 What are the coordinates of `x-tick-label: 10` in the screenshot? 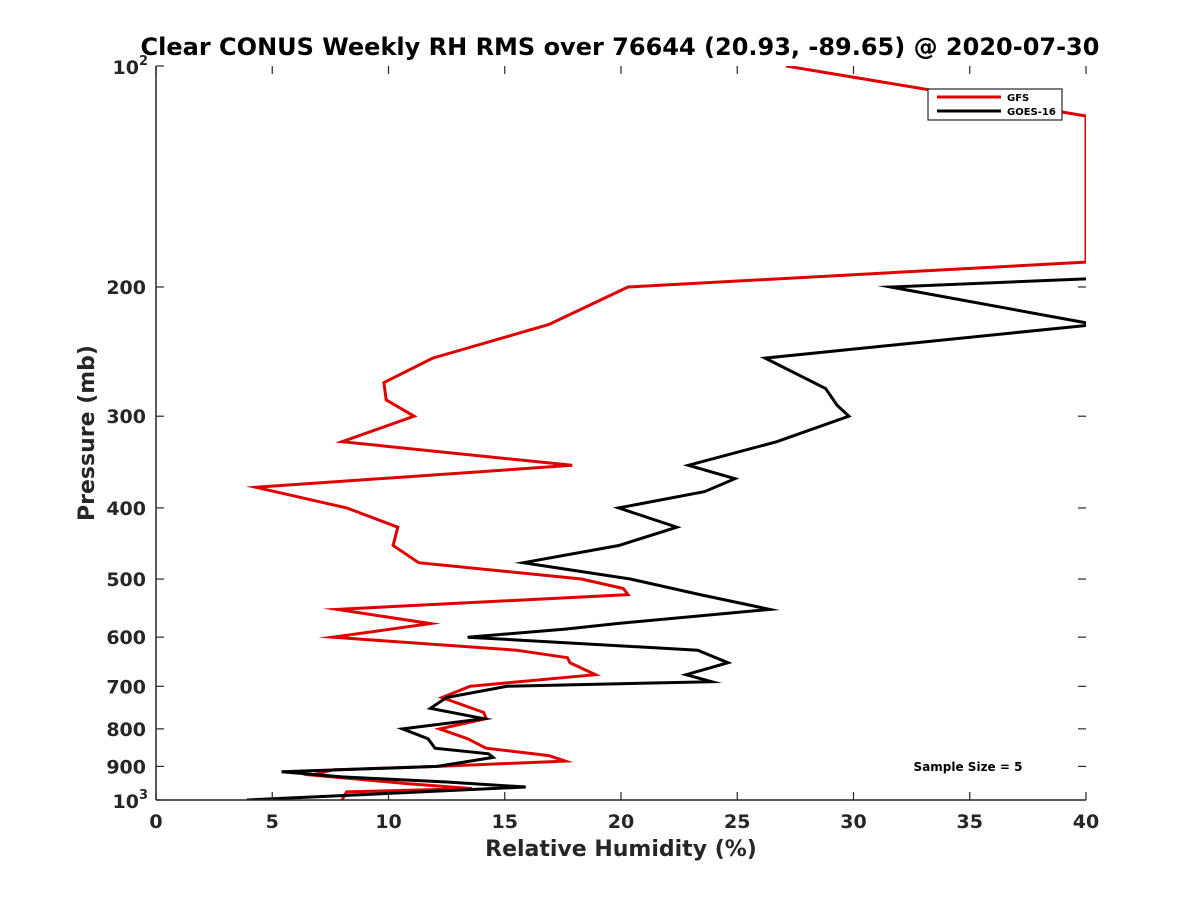 It's located at (388, 822).